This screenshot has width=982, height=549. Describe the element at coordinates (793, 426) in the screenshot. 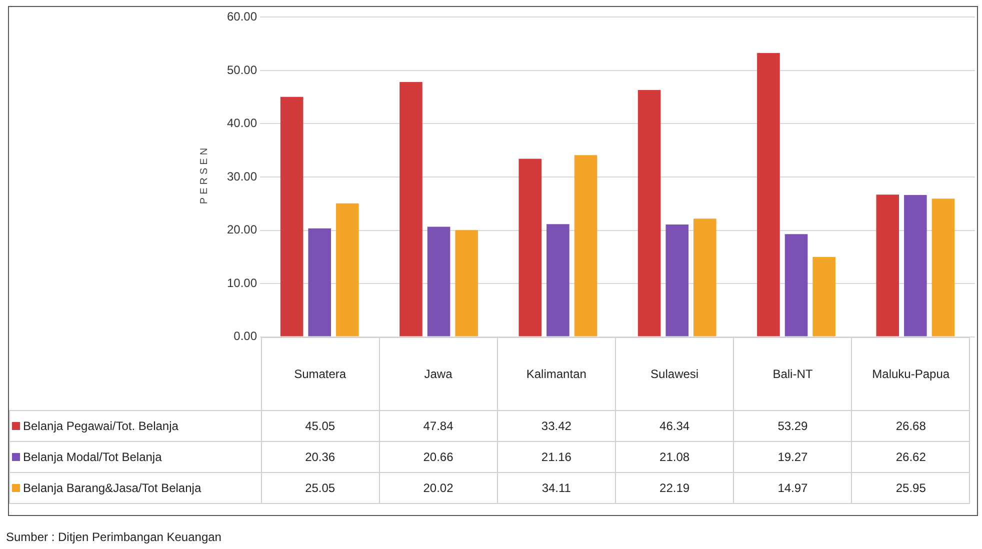

I see `data-label: 53.29` at that location.